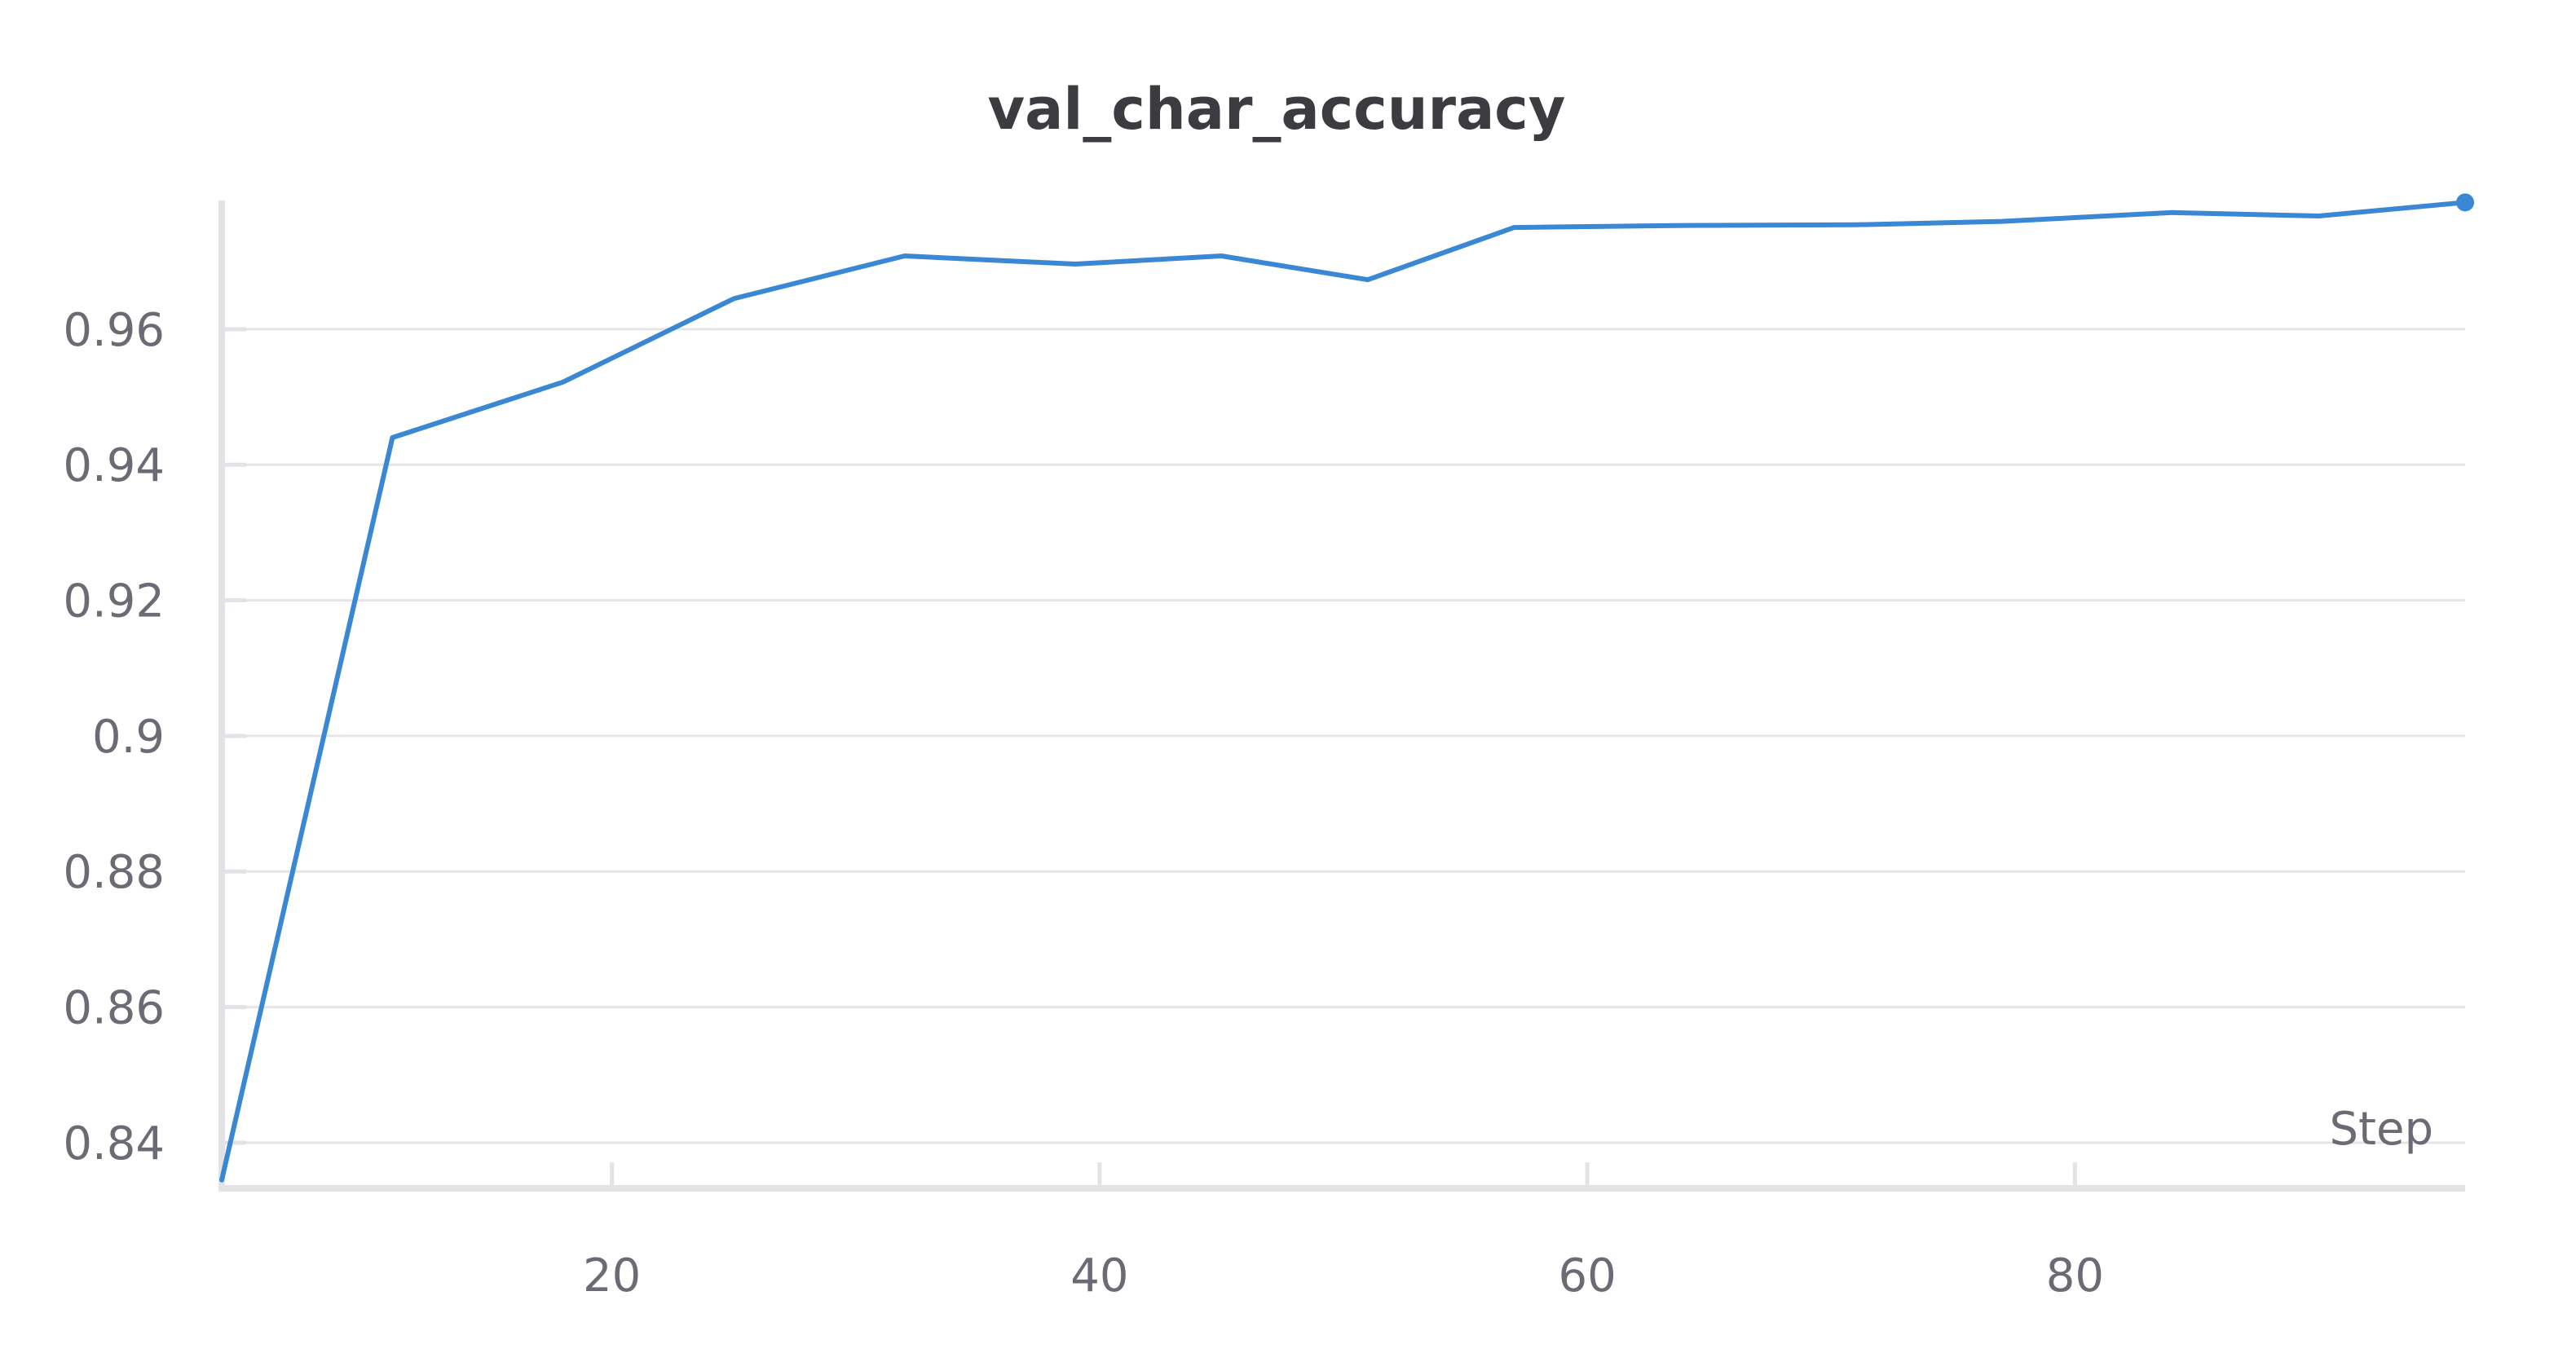 The image size is (2576, 1353). I want to click on y-tick-label: 0.88, so click(114, 872).